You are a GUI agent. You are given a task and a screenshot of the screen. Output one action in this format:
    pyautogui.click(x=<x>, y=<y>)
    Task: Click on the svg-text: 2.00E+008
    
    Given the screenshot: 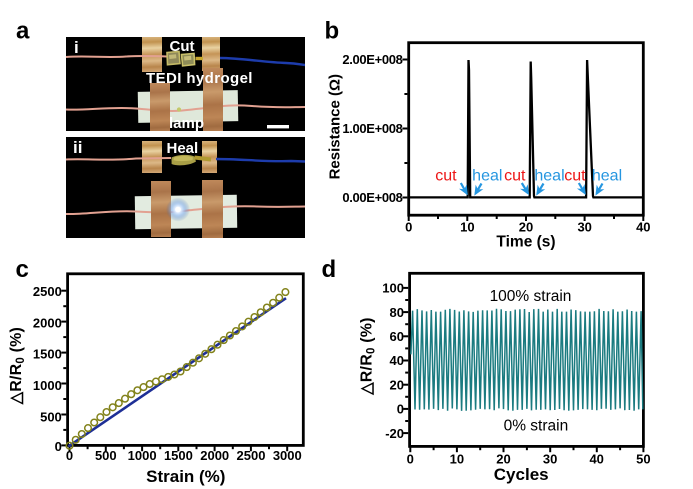 What is the action you would take?
    pyautogui.click(x=372, y=59)
    